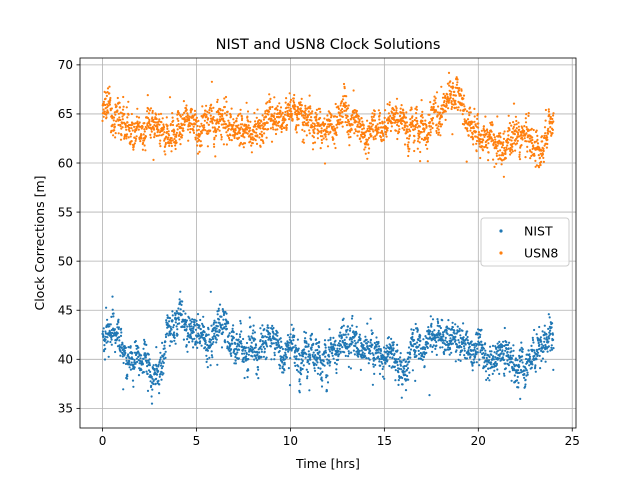  What do you see at coordinates (290, 441) in the screenshot?
I see `x-tick-label: 10` at bounding box center [290, 441].